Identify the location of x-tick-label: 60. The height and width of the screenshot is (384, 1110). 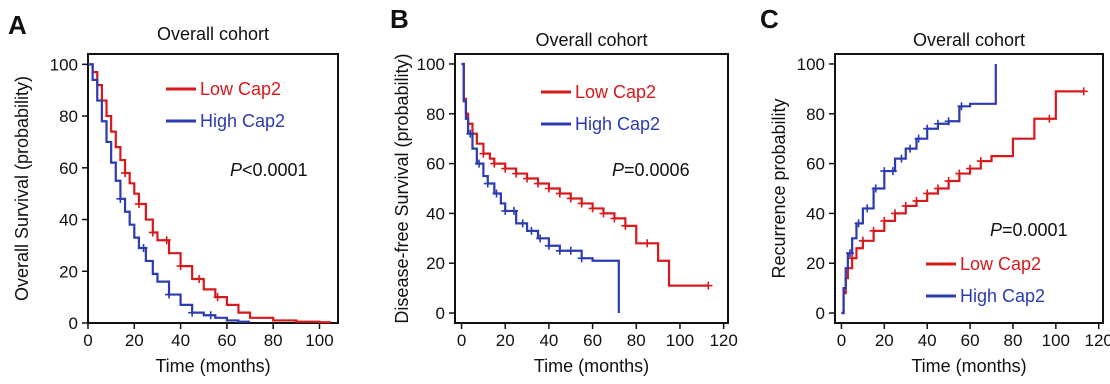
(592, 340).